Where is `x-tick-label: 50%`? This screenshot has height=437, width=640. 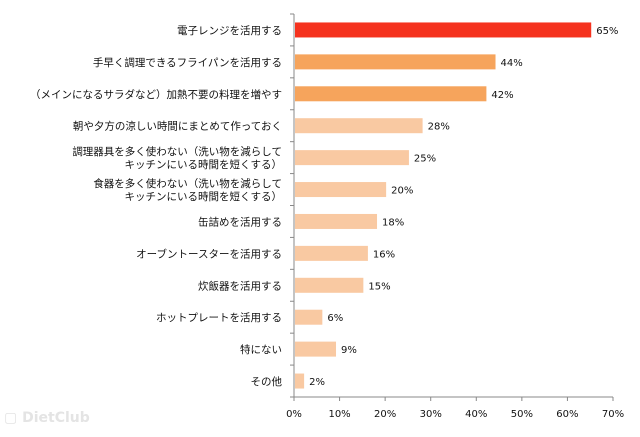
x-tick-label: 50% is located at coordinates (522, 414).